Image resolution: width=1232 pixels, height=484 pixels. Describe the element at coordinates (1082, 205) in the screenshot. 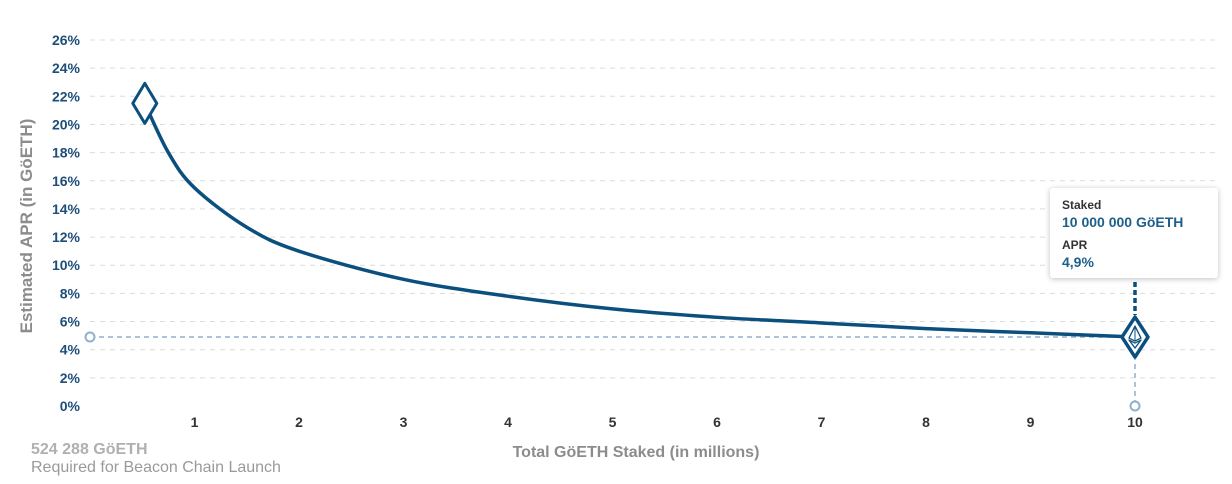

I see `tooltip-staked-label: Staked` at that location.